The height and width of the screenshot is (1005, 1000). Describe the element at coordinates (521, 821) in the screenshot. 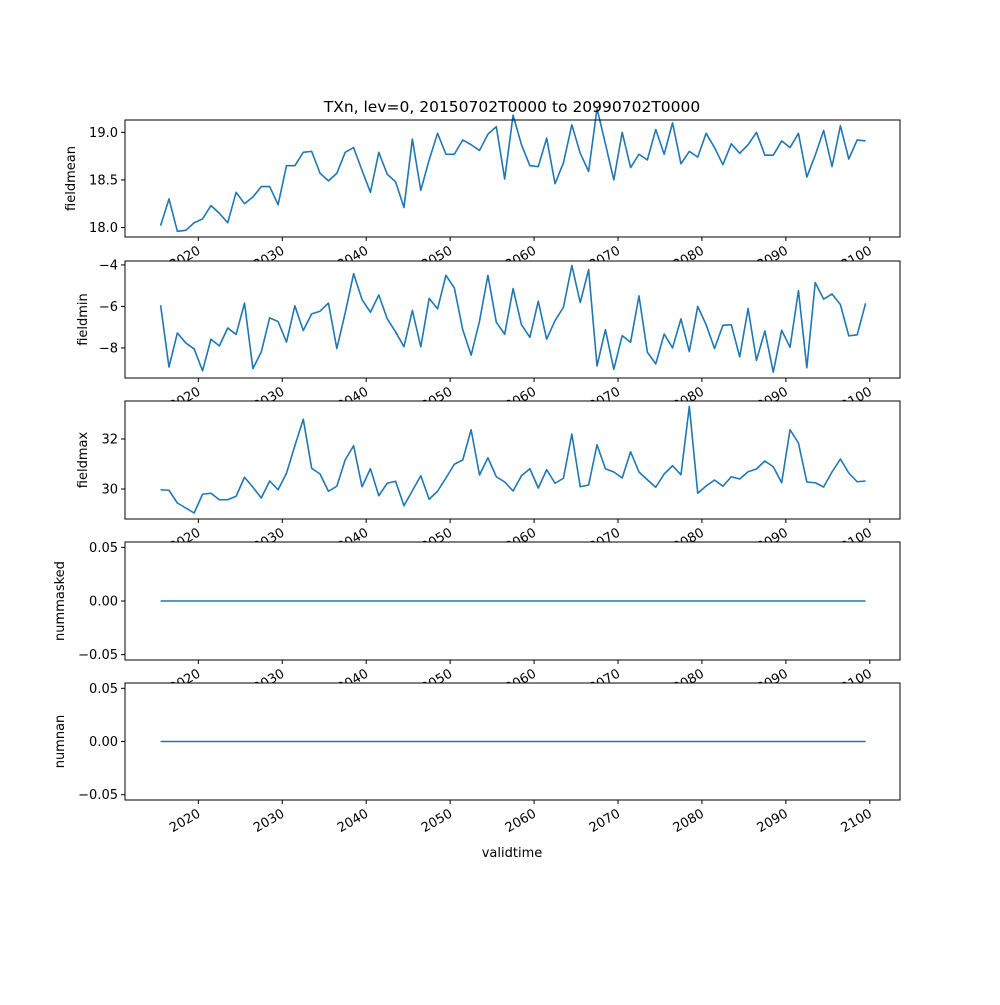

I see `x-tick-label: 2060` at that location.